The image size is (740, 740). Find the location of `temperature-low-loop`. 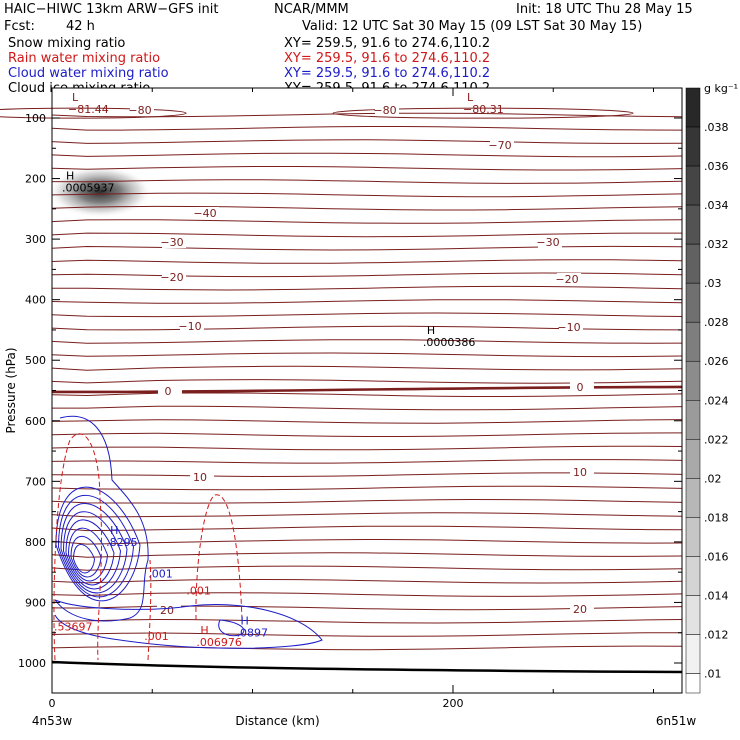

temperature-low-loop is located at coordinates (483, 113).